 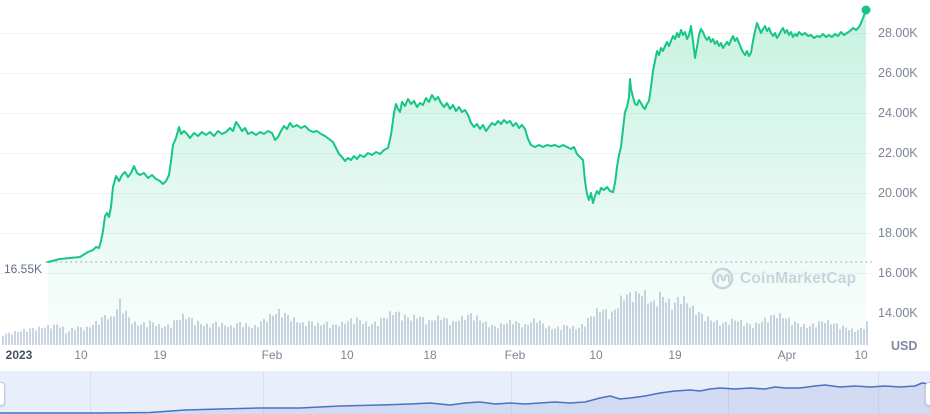 What do you see at coordinates (798, 278) in the screenshot?
I see `coinmarketcap-watermark-text: CoinMarketCap` at bounding box center [798, 278].